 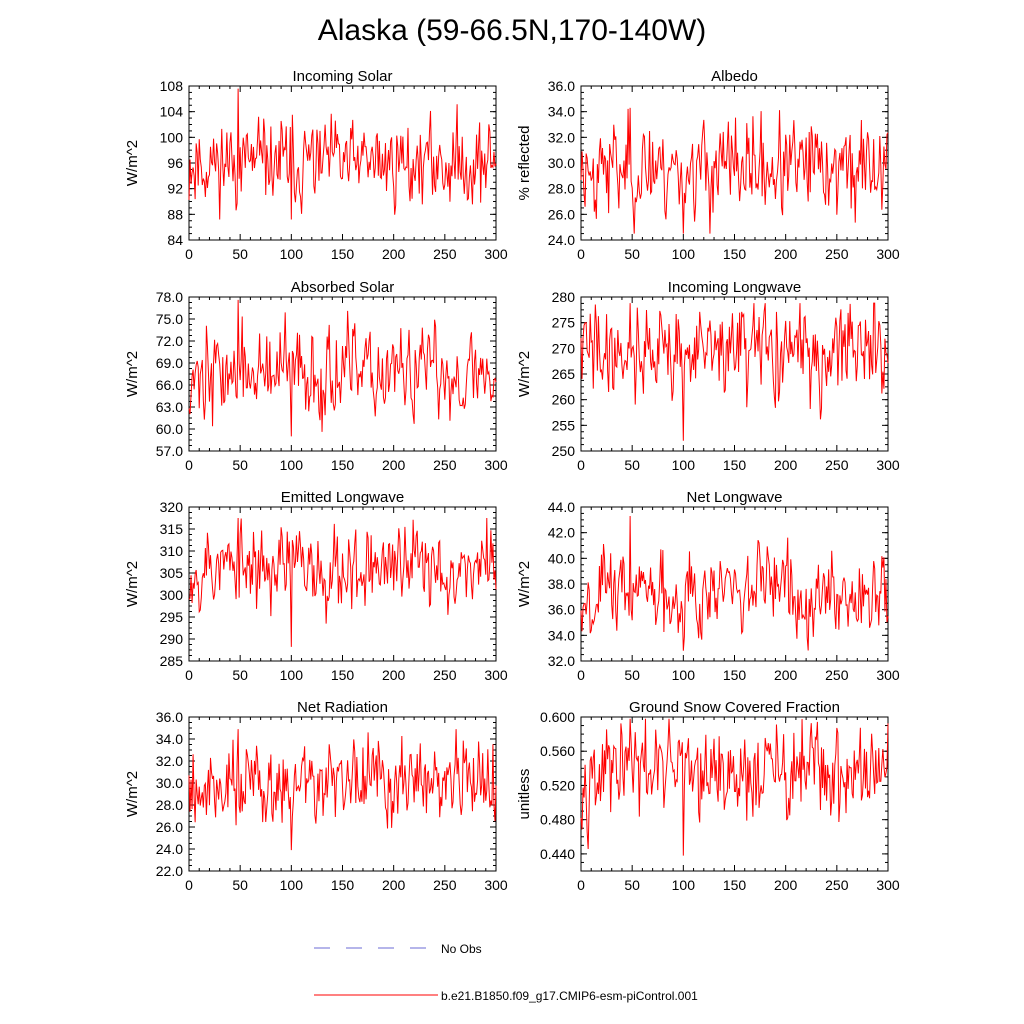 What do you see at coordinates (734, 76) in the screenshot?
I see `panel-title: Albedo` at bounding box center [734, 76].